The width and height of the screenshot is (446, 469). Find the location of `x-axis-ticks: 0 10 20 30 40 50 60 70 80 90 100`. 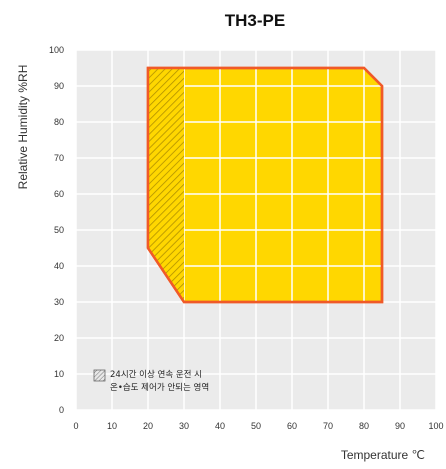

x-axis-ticks: 0 10 20 30 40 50 60 70 80 90 100 is located at coordinates (258, 426).